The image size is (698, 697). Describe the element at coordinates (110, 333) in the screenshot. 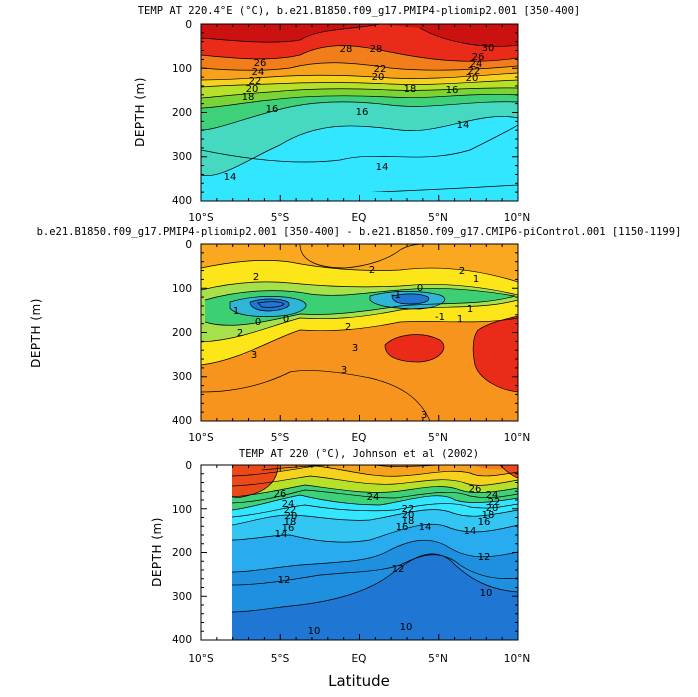

I see `panel-middle-y-axis: 0 100 200 300 400 DEPTH (m)` at that location.